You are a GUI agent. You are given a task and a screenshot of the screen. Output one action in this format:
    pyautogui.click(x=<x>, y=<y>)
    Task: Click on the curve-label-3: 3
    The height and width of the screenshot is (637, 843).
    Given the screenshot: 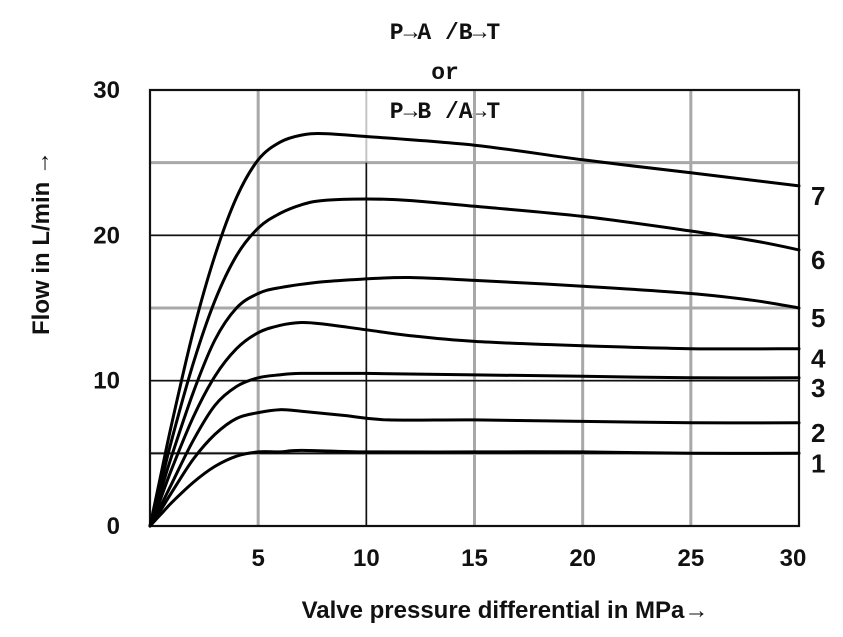 What is the action you would take?
    pyautogui.click(x=818, y=388)
    